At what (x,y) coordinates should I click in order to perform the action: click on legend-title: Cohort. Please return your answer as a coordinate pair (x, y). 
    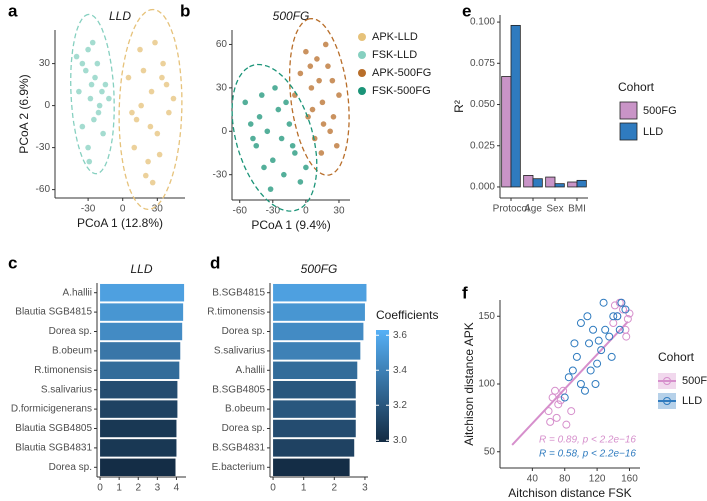
    Looking at the image, I should click on (676, 357).